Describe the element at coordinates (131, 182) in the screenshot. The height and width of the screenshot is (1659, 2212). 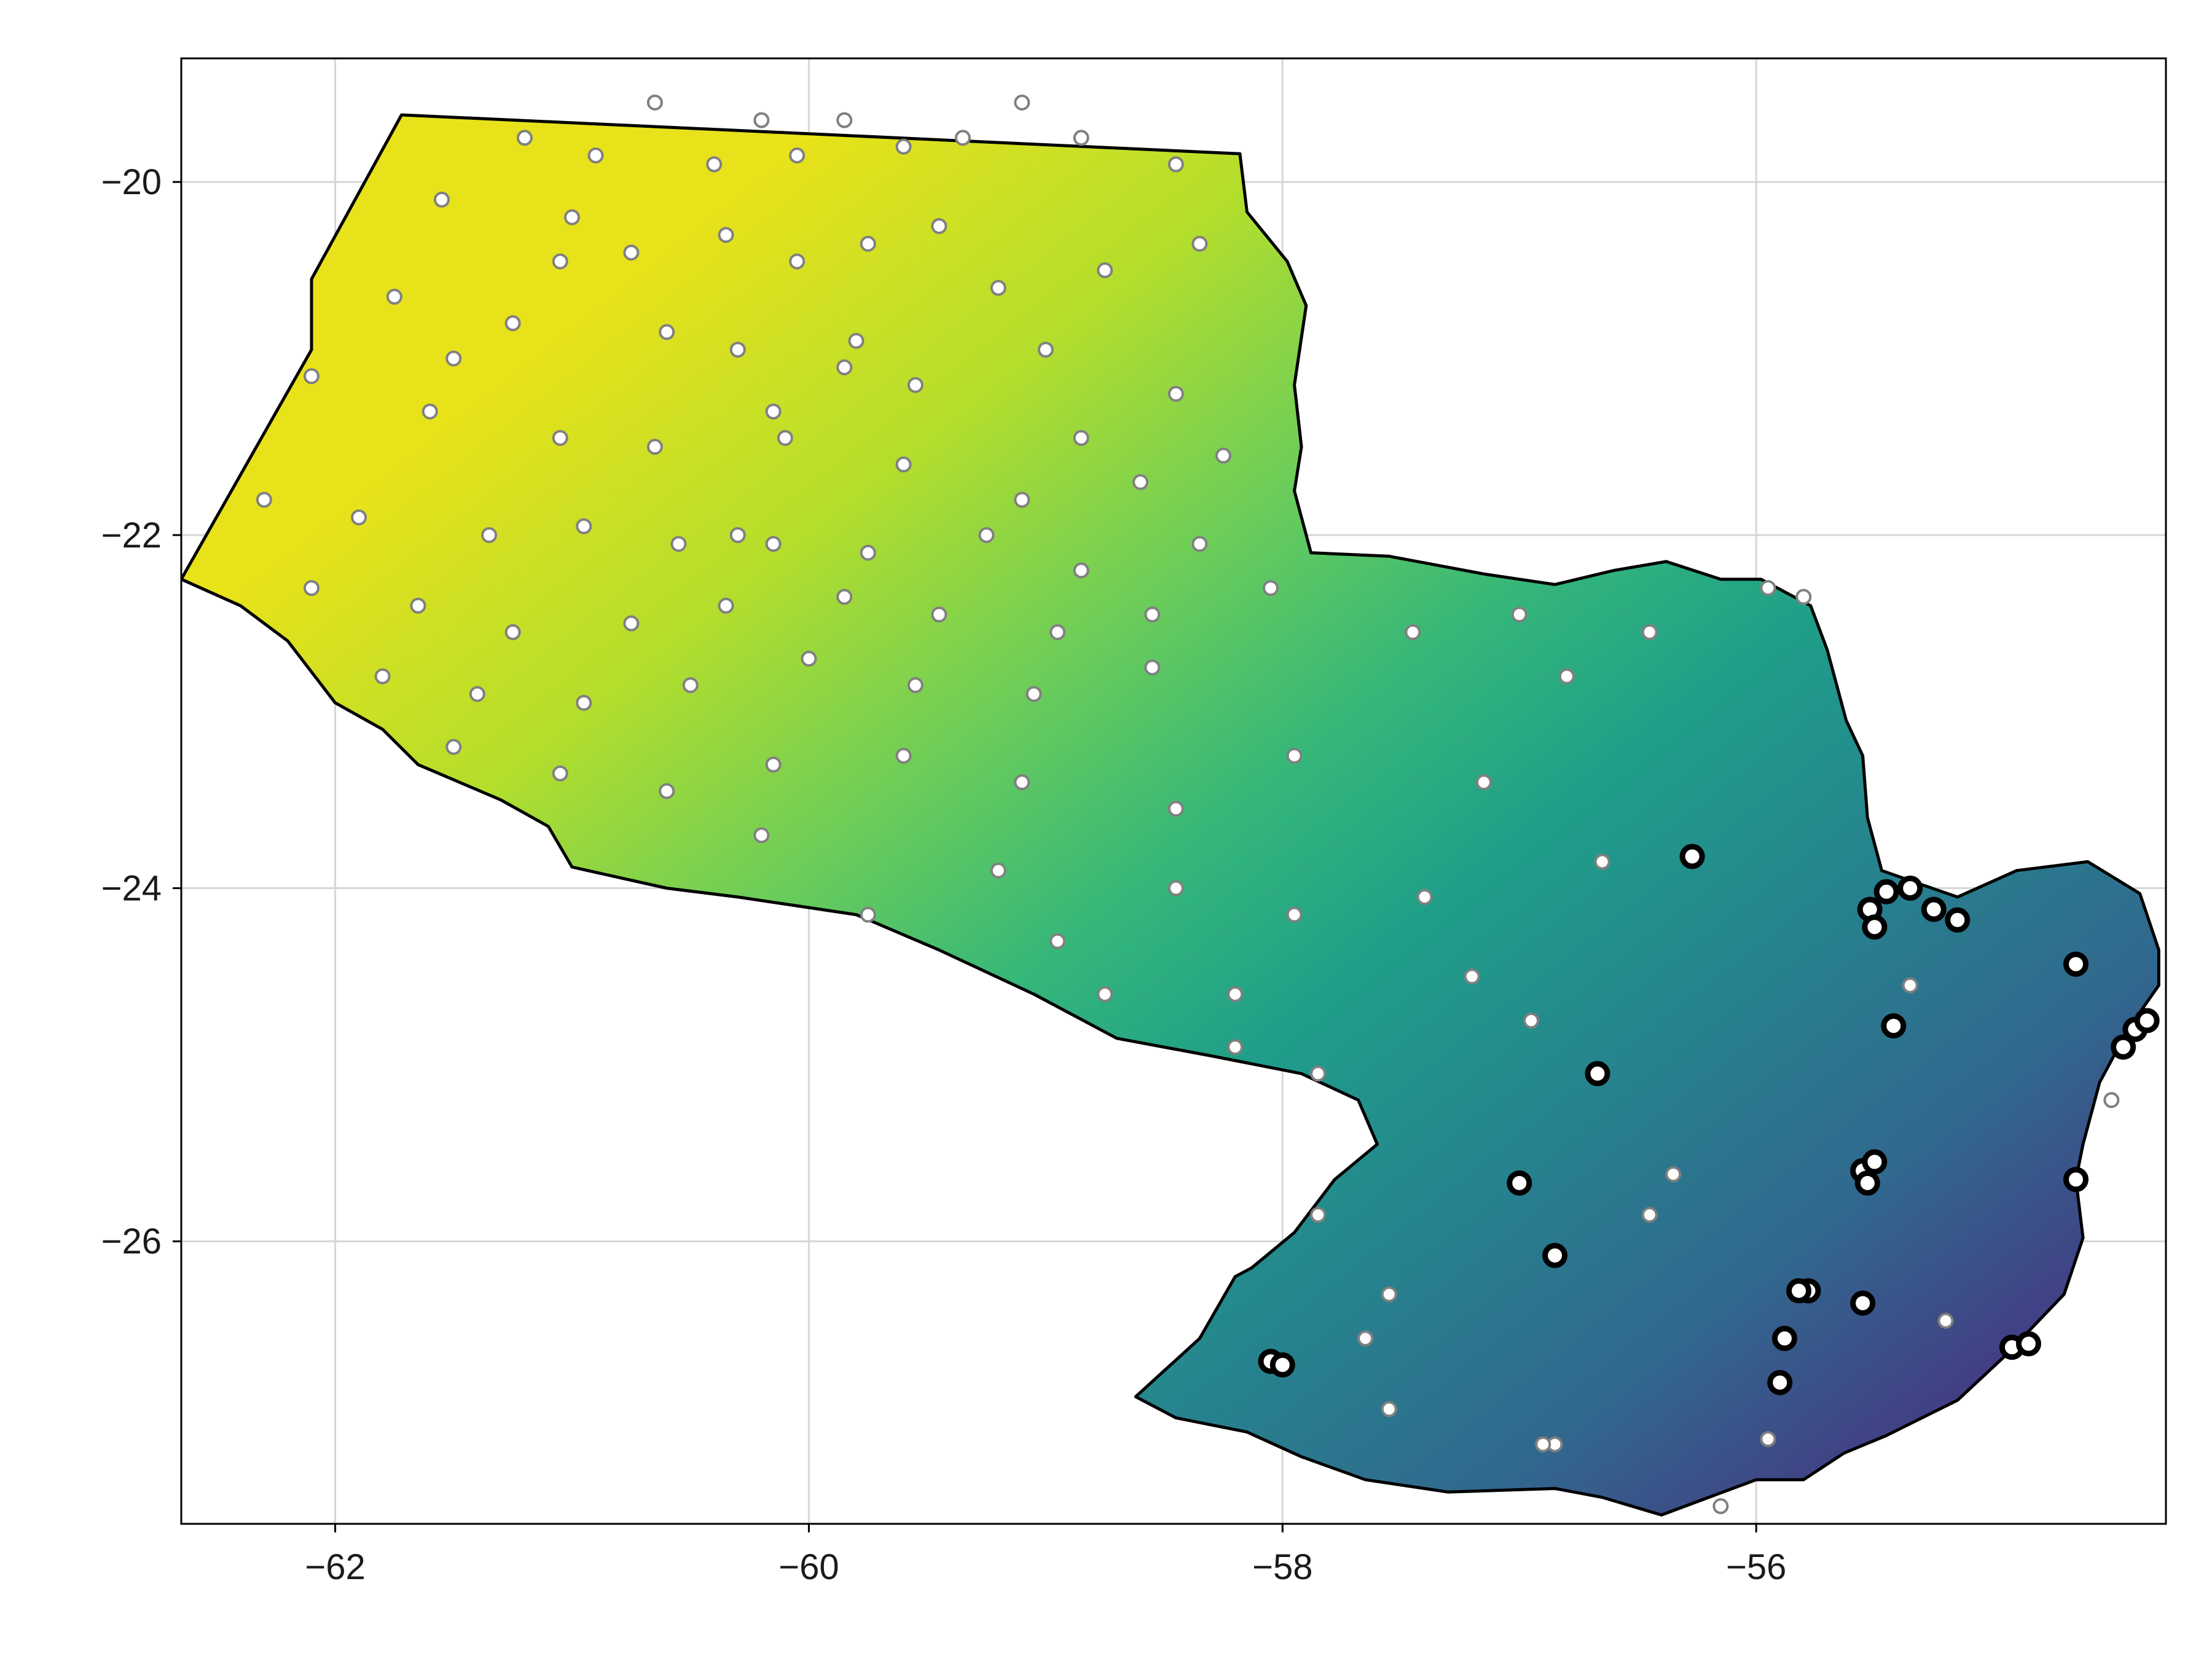
I see `y-tick-label-0: −20` at that location.